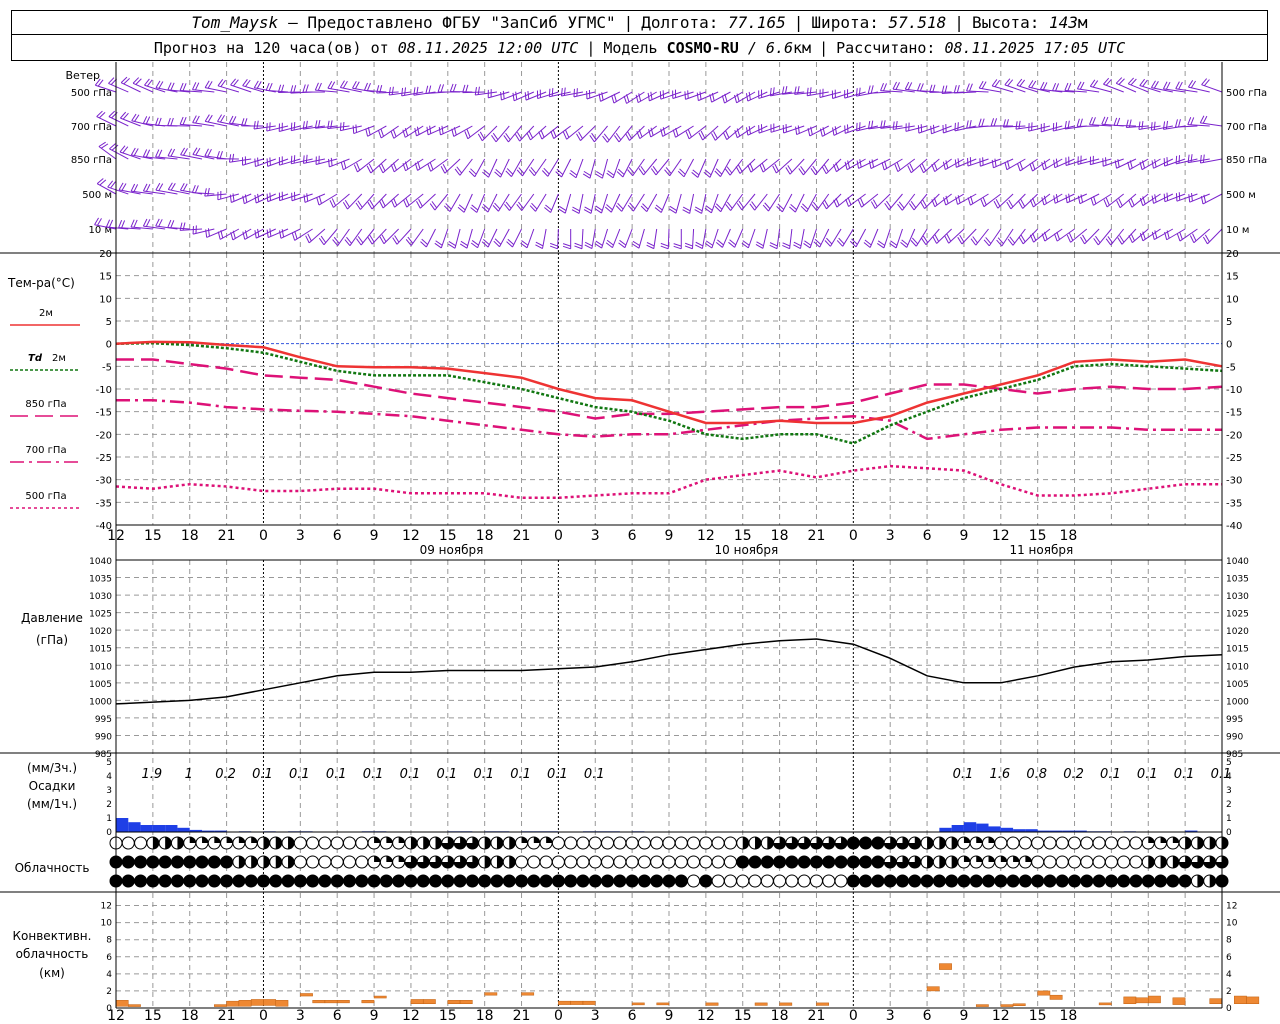 This screenshot has width=1280, height=1024. Describe the element at coordinates (337, 536) in the screenshot. I see `hour-axis-top-tick-label: 6` at that location.